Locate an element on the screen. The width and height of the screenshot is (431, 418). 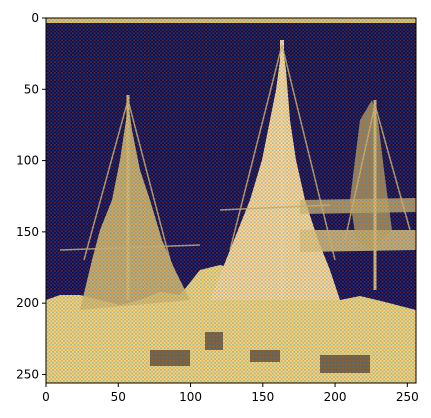
x-tick-label: 200 is located at coordinates (335, 397).